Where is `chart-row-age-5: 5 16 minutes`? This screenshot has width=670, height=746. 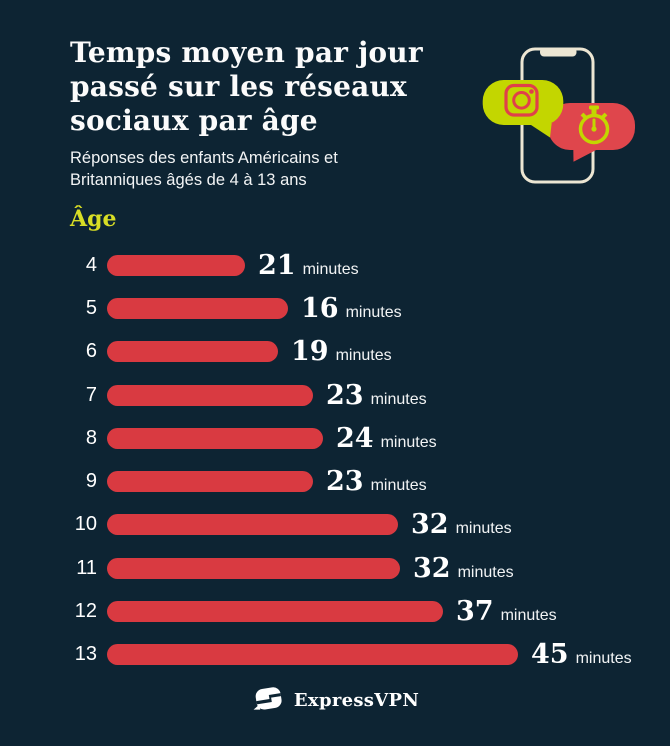 chart-row-age-5: 5 16 minutes is located at coordinates (360, 308).